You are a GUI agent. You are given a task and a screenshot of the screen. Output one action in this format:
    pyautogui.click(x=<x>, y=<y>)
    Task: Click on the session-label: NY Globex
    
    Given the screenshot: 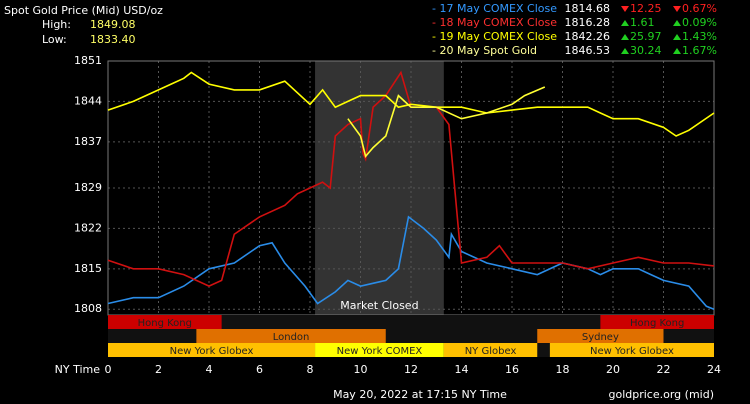 What is the action you would take?
    pyautogui.click(x=491, y=351)
    